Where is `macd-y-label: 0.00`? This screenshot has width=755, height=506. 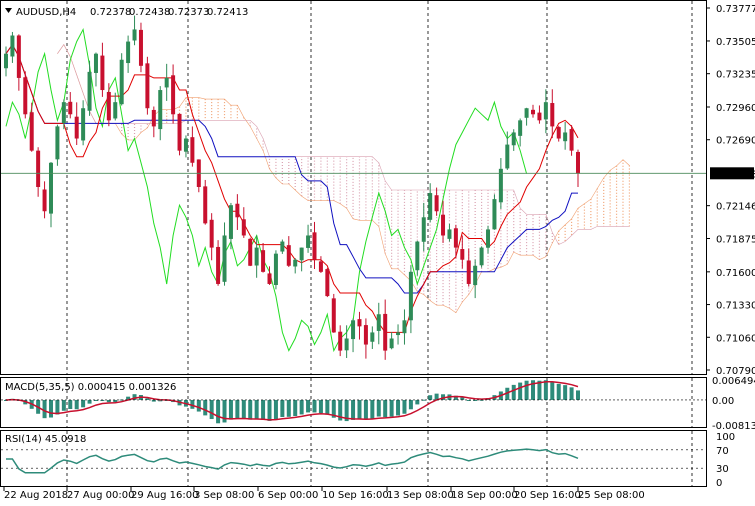
macd-y-label: 0.00 is located at coordinates (723, 401).